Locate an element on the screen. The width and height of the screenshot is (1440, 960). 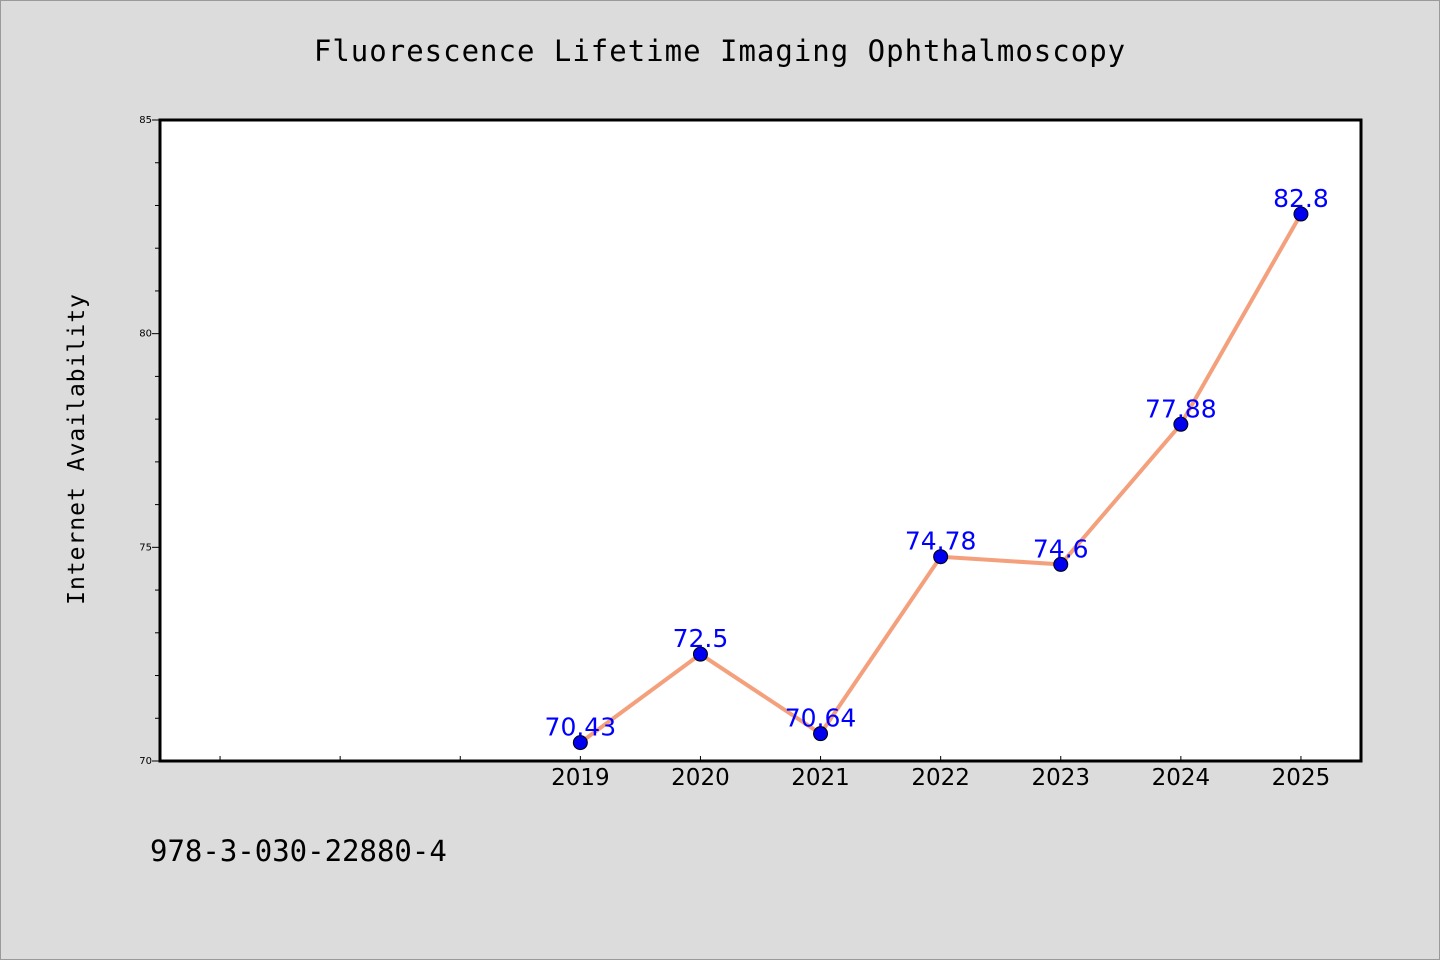
x-tick-label: 2023 is located at coordinates (1060, 778).